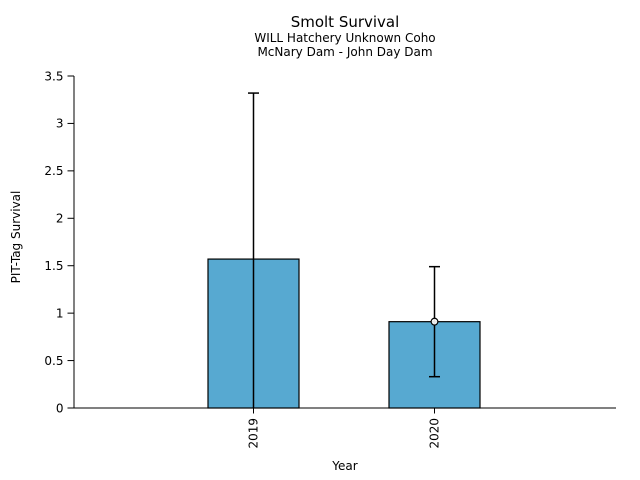 Image resolution: width=640 pixels, height=480 pixels. I want to click on y-tick-label-0.5: 0.5, so click(53, 361).